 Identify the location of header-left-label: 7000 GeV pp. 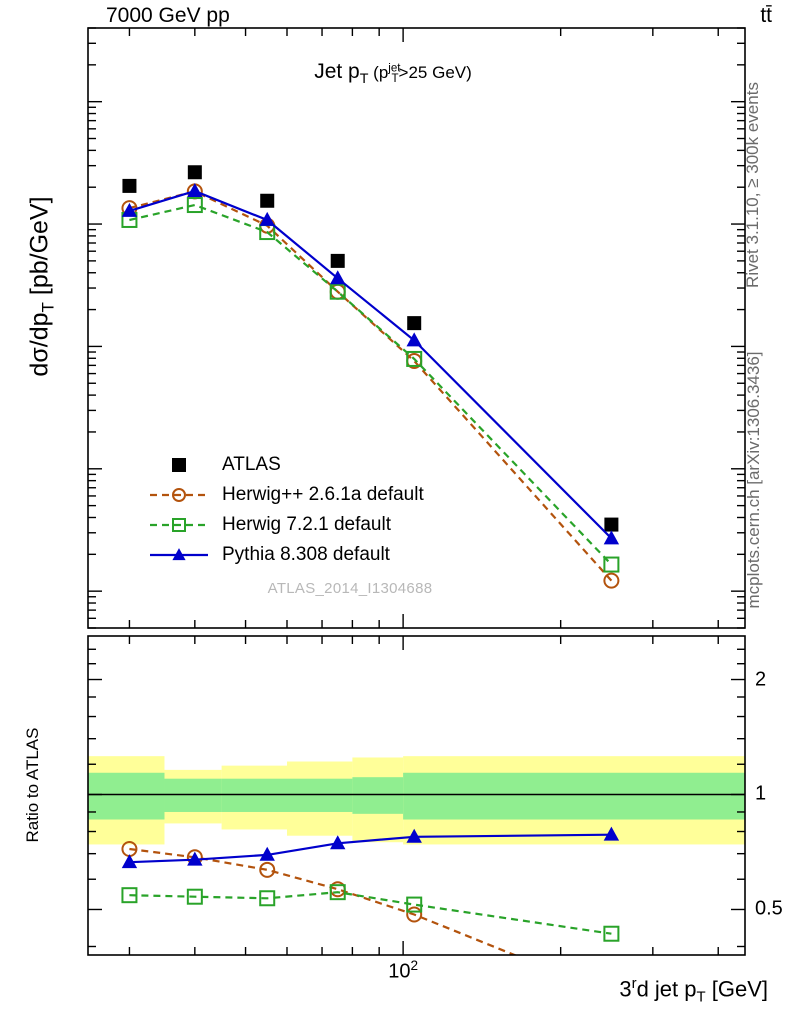
(168, 15).